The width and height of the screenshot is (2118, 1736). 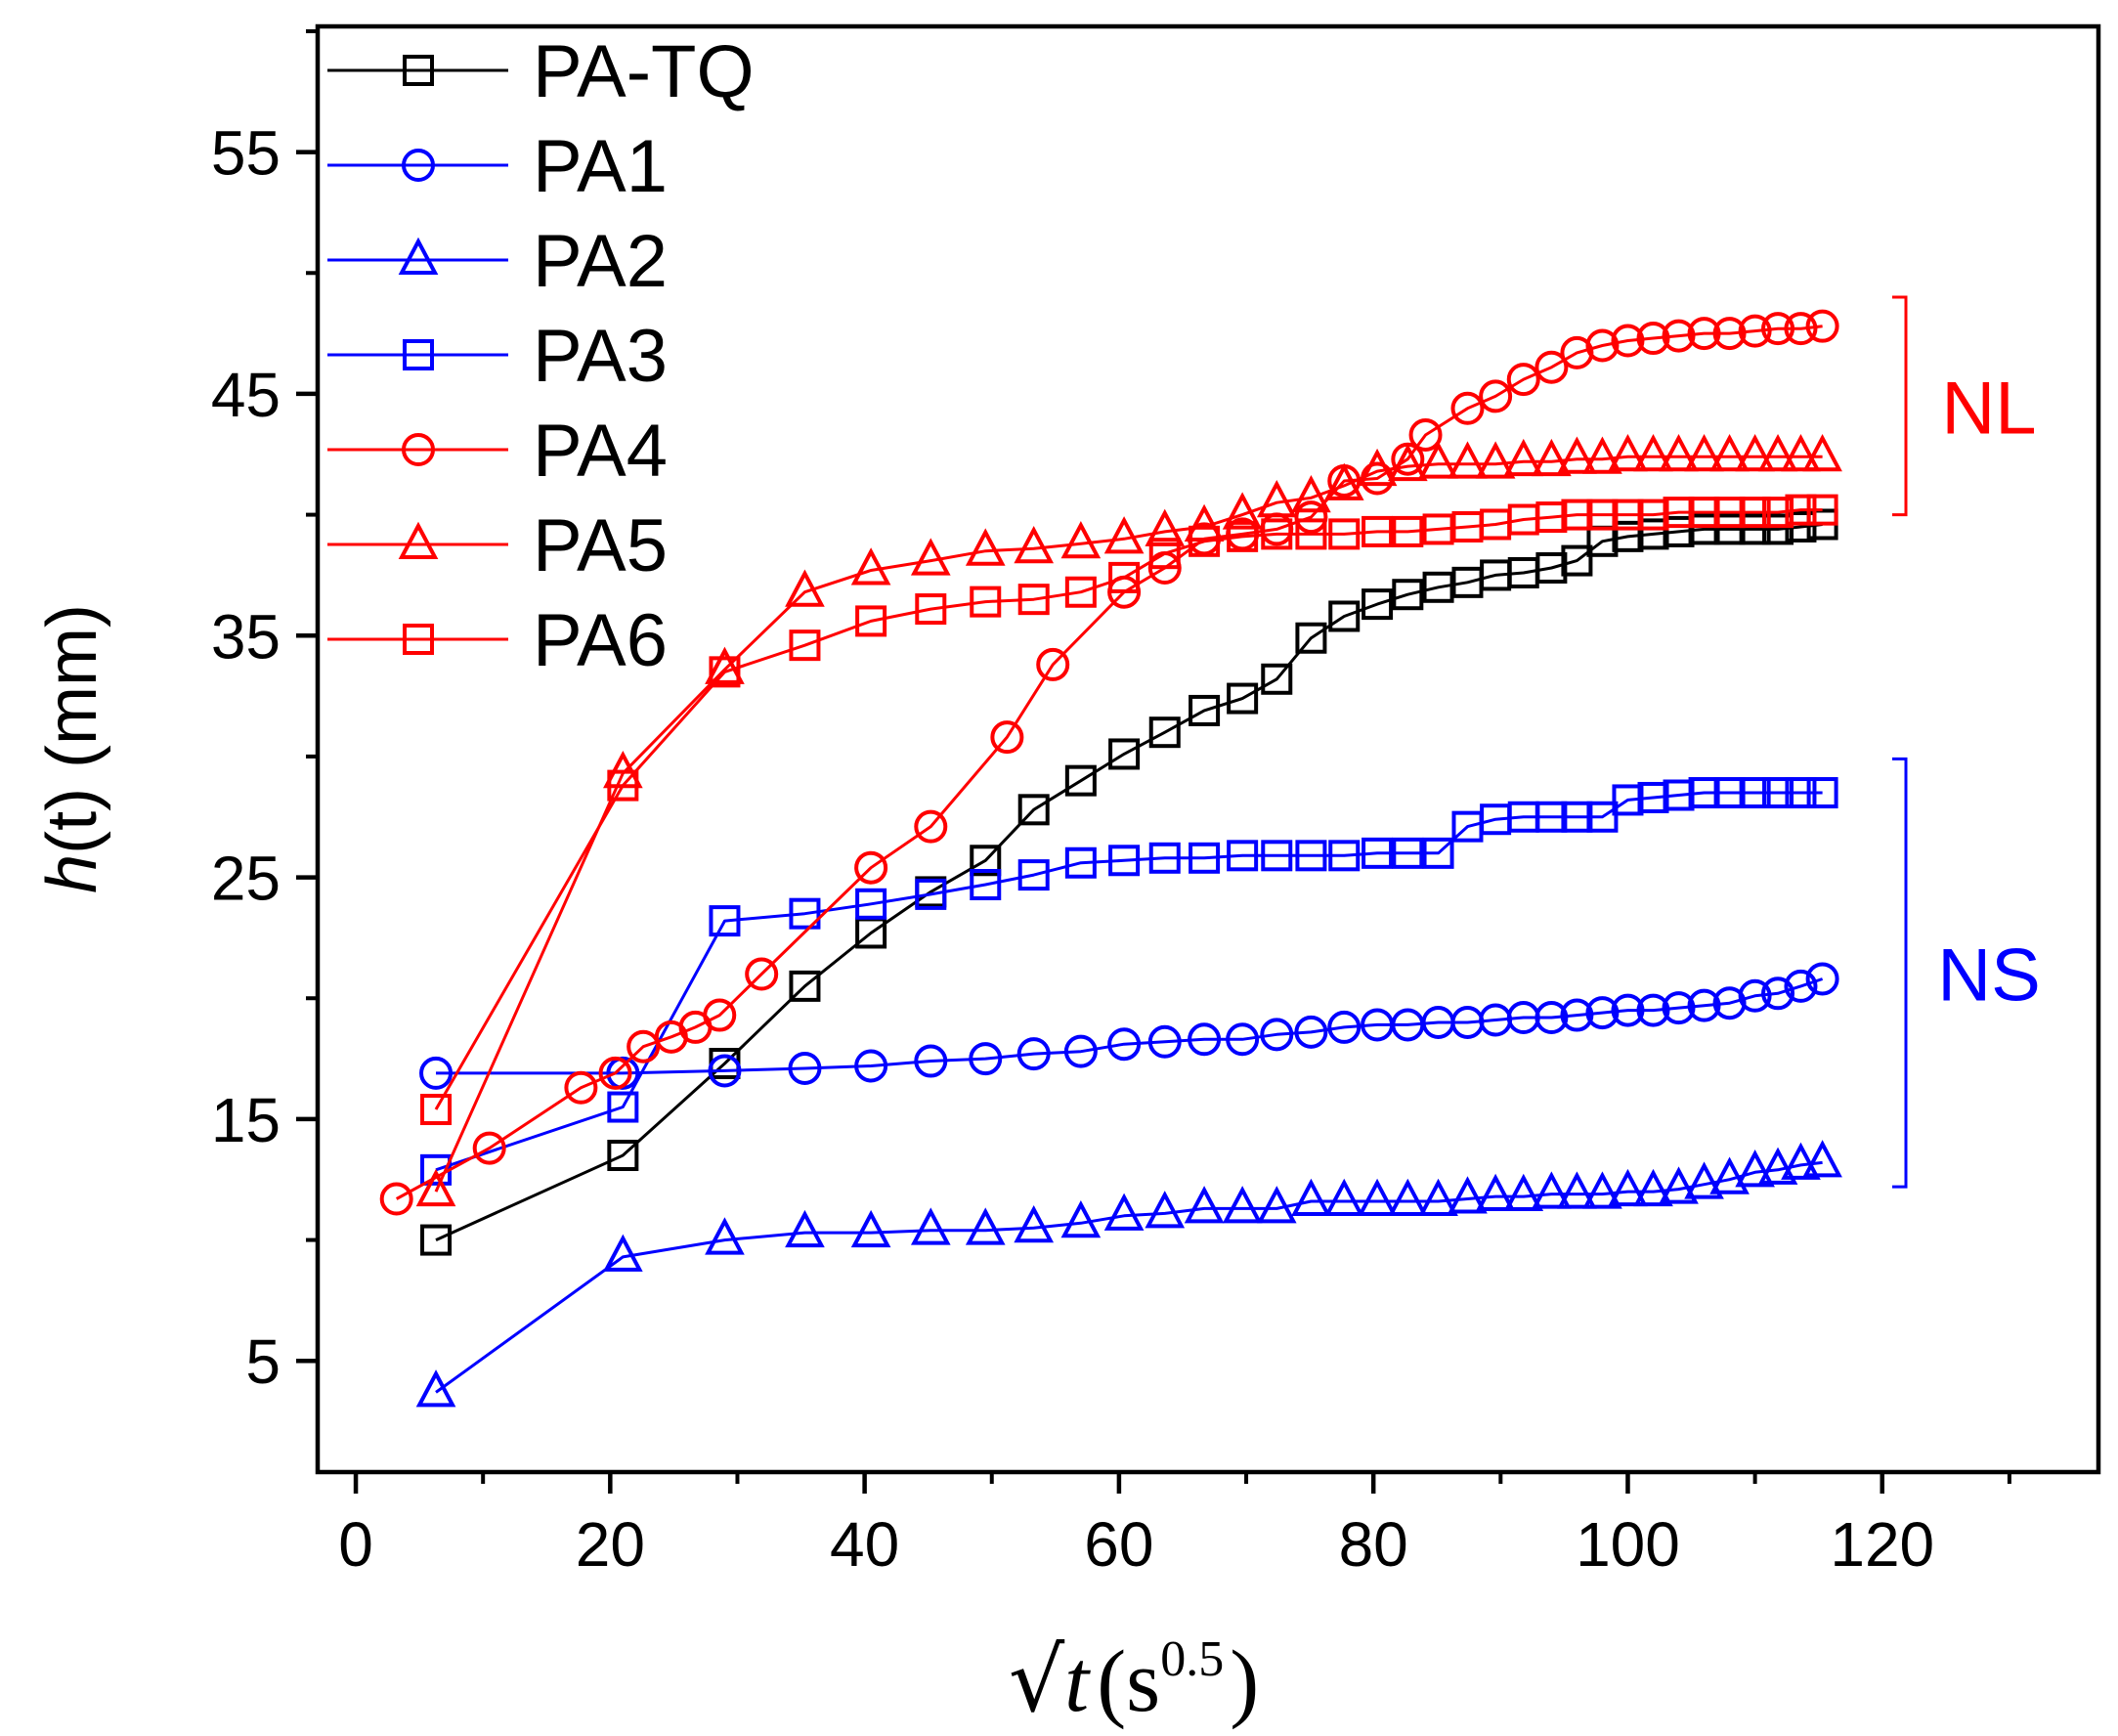 I want to click on x-tick-label: 120, so click(x=1882, y=1544).